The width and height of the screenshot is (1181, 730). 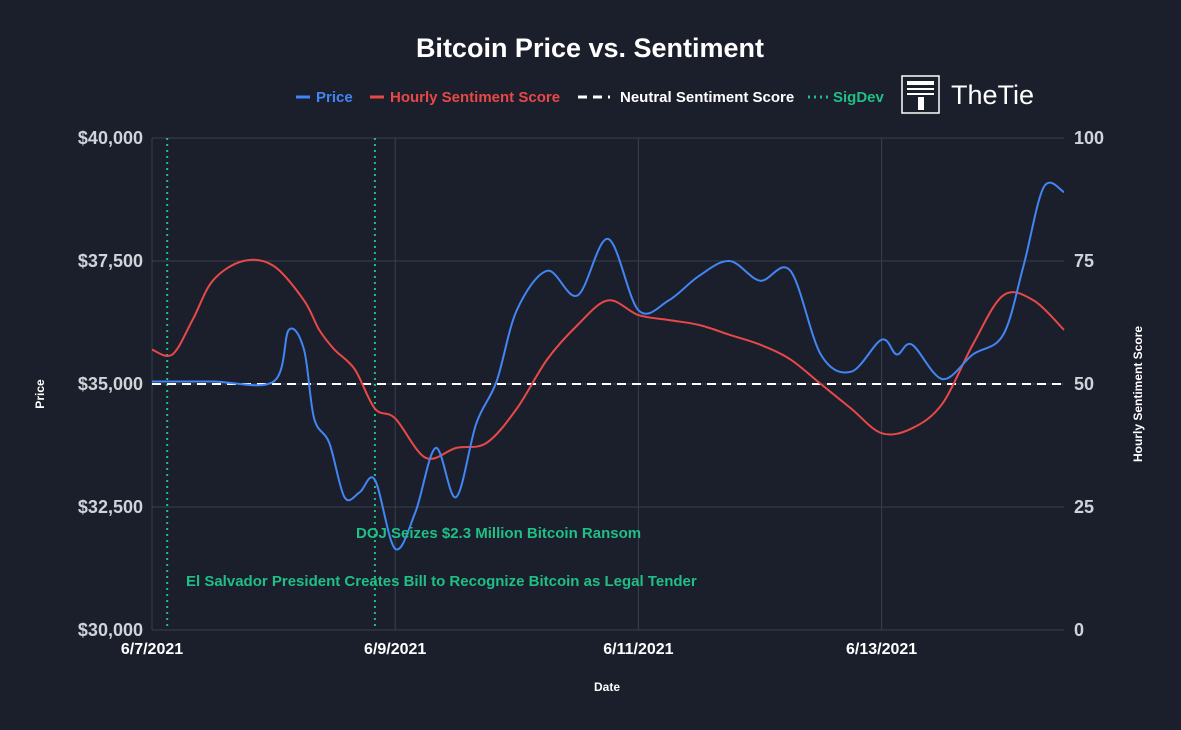 What do you see at coordinates (859, 97) in the screenshot?
I see `legend-label-sigdev: SigDev` at bounding box center [859, 97].